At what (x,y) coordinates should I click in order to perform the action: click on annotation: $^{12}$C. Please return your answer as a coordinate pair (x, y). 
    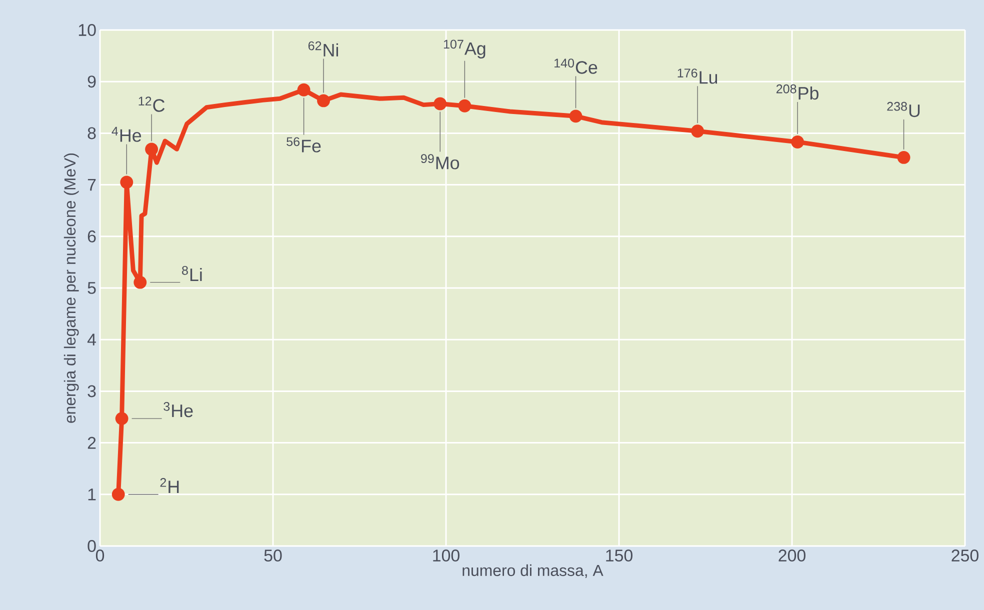
    Looking at the image, I should click on (151, 104).